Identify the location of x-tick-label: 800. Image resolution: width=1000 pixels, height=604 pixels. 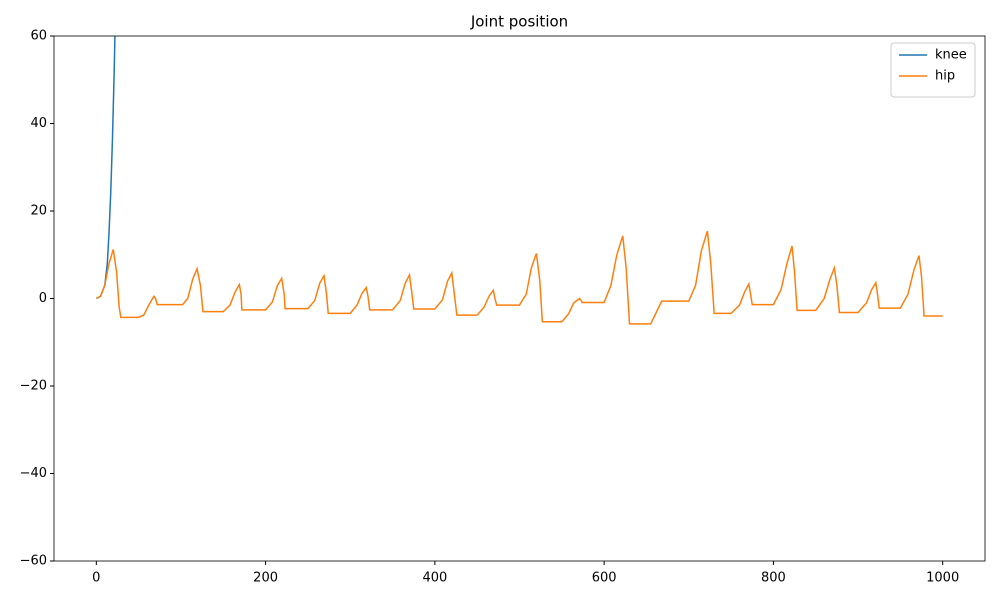
(773, 578).